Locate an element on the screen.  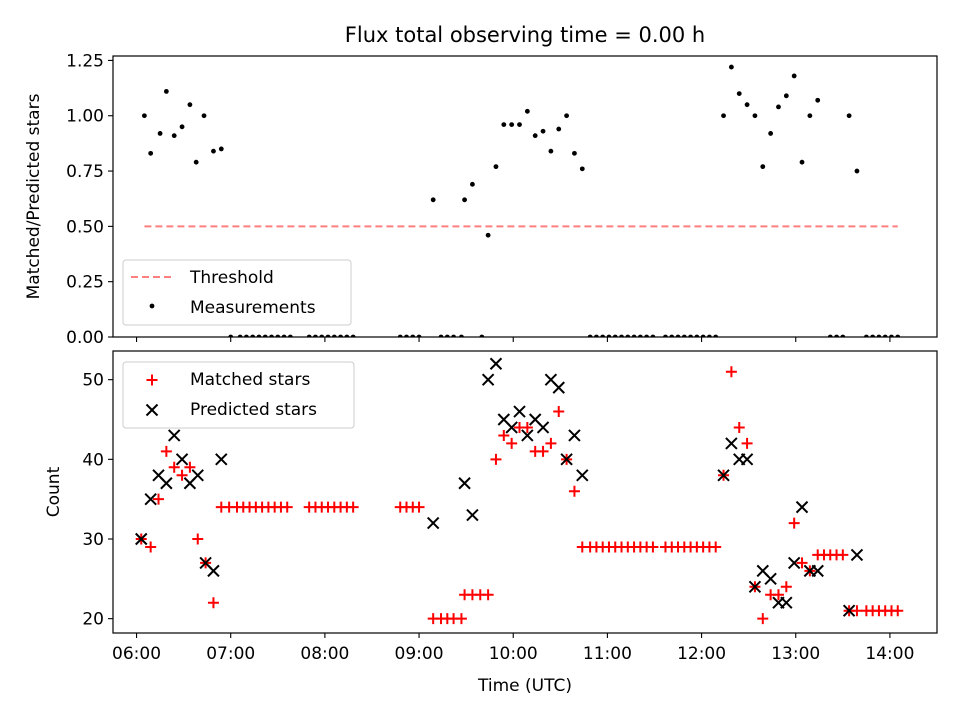
upper-legend: Threshold Measurements is located at coordinates (237, 292).